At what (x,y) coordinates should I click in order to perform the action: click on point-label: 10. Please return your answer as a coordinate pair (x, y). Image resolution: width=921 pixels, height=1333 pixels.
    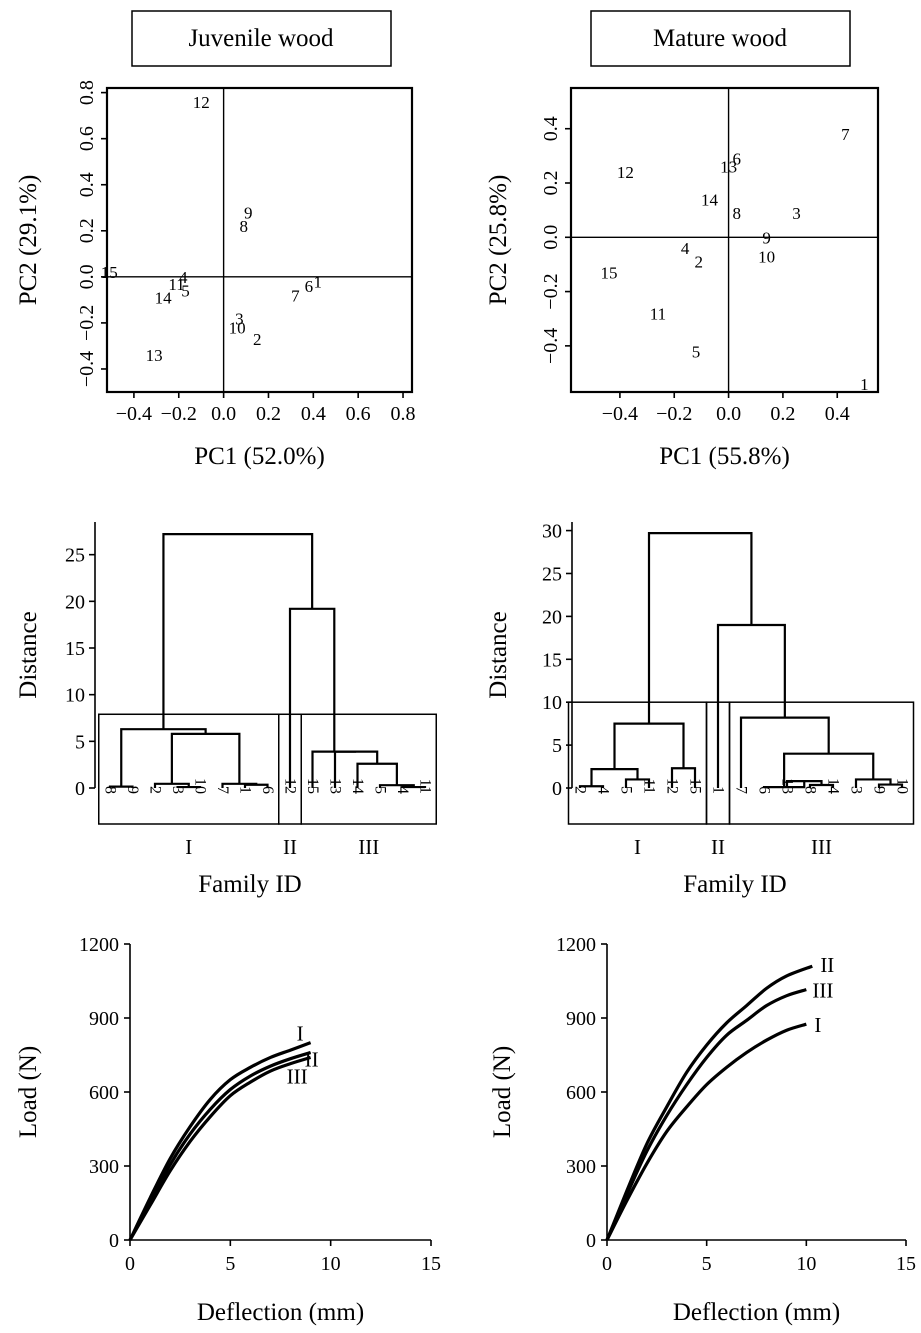
    Looking at the image, I should click on (766, 256).